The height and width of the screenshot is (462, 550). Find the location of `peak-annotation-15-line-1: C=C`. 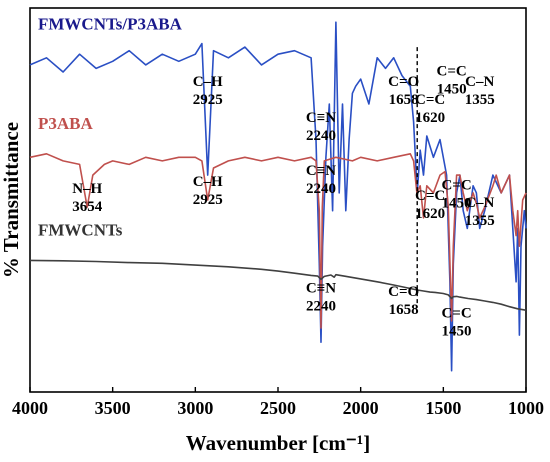

peak-annotation-15-line-1: C=C is located at coordinates (456, 313).